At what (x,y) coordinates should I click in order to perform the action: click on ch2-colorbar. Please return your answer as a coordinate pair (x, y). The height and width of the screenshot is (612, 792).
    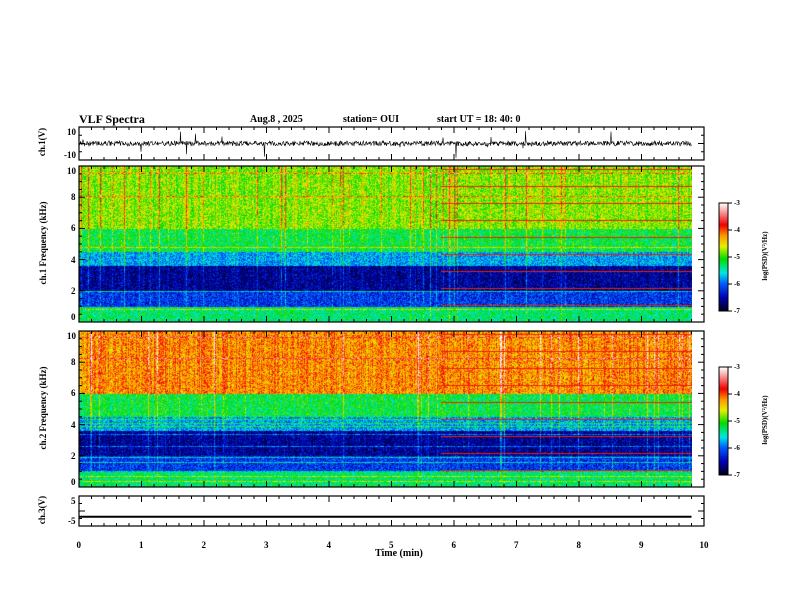
    Looking at the image, I should click on (723, 421).